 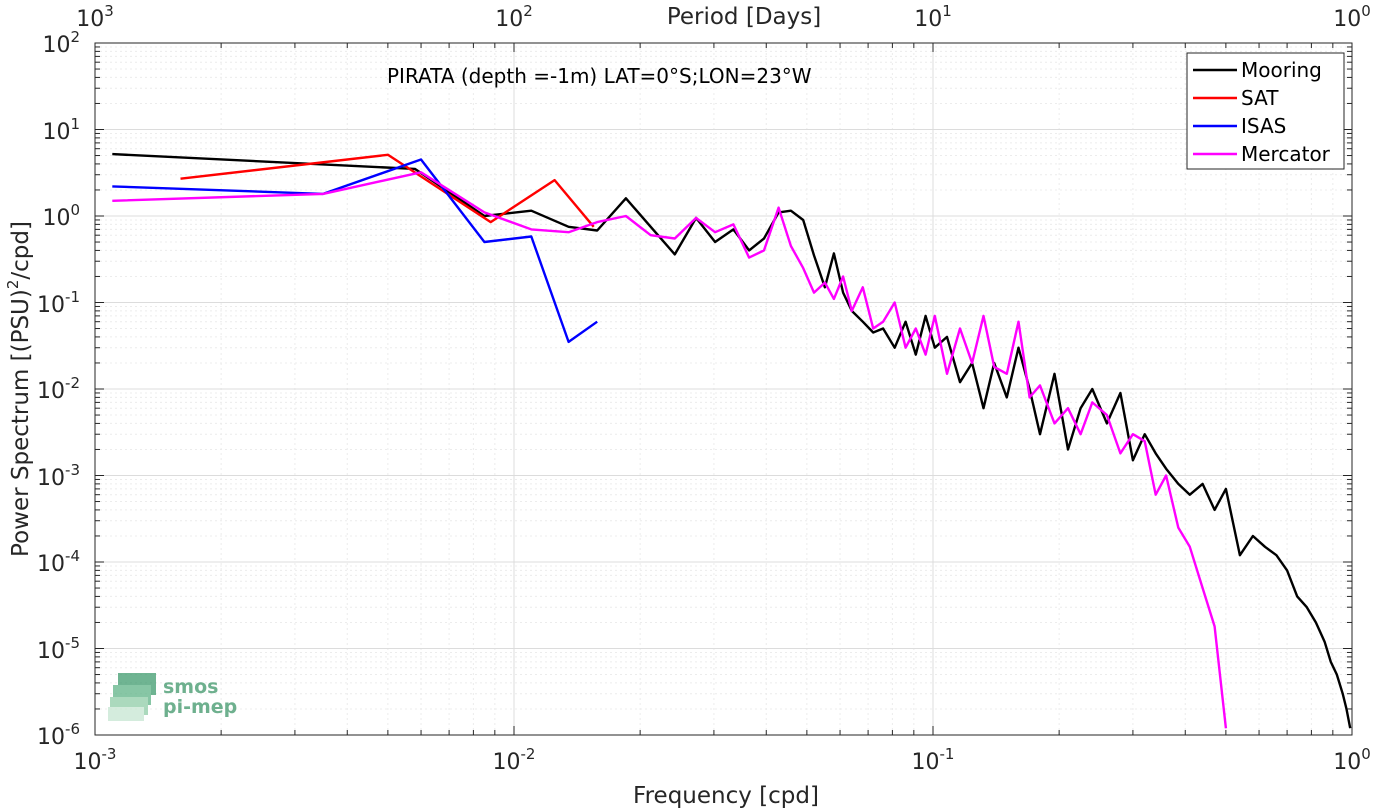 What do you see at coordinates (933, 17) in the screenshot?
I see `top-tick-label: 10¹` at bounding box center [933, 17].